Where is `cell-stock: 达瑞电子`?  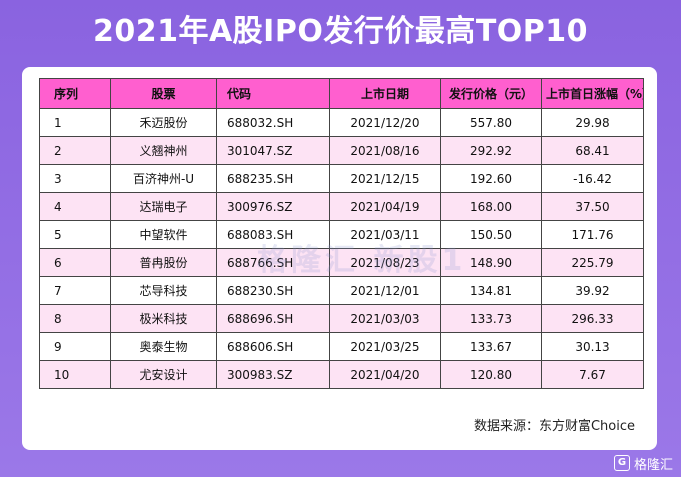 cell-stock: 达瑞电子 is located at coordinates (163, 206).